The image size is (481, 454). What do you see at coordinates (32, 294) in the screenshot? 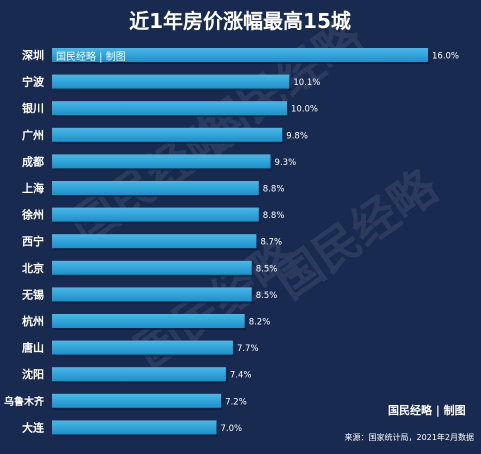
I see `category-label: 无锡` at bounding box center [32, 294].